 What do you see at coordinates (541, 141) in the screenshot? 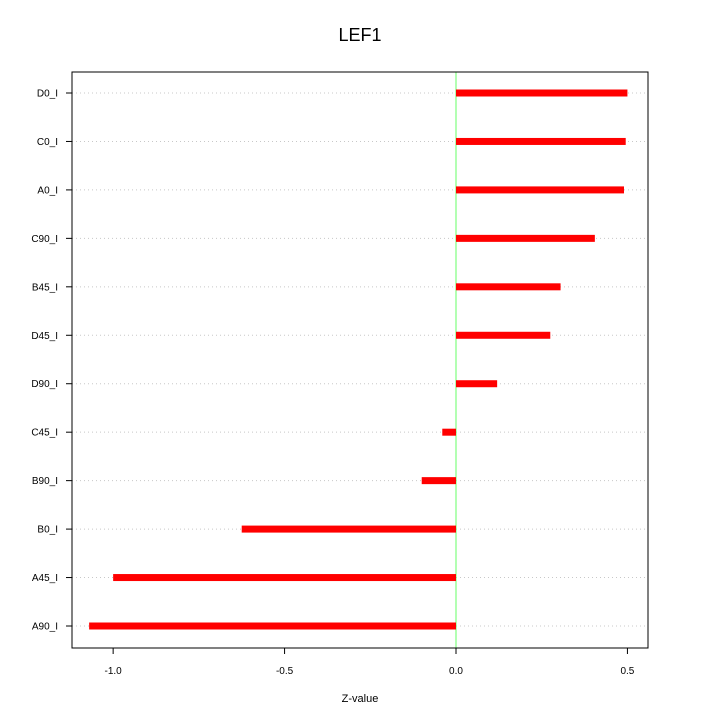
I see `bar-c0-i` at bounding box center [541, 141].